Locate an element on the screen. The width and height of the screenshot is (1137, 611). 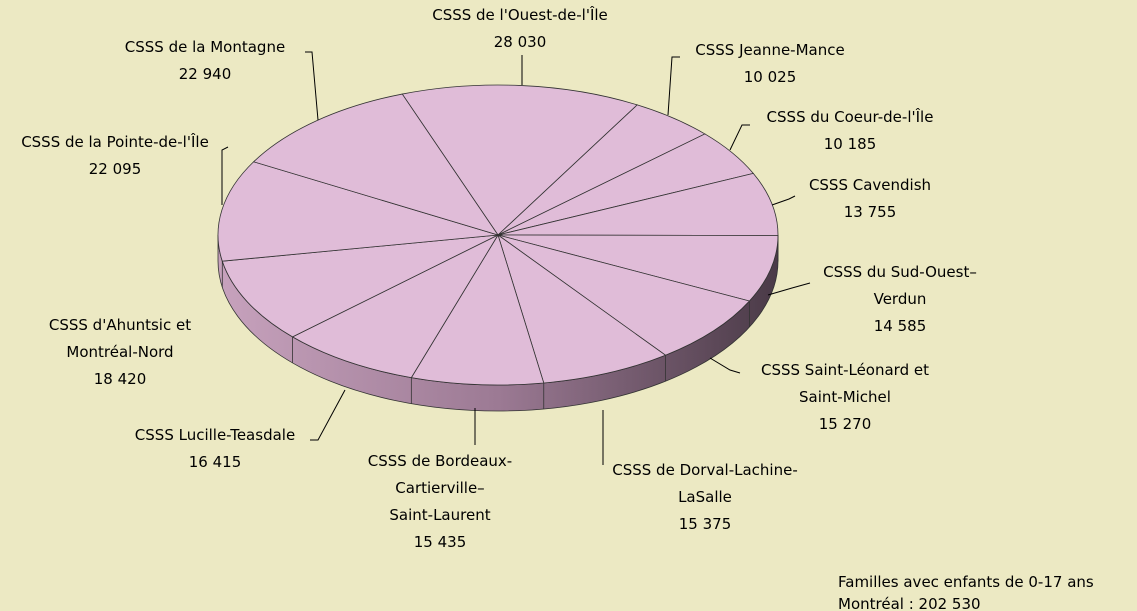
value-label: 22 940 is located at coordinates (205, 74).